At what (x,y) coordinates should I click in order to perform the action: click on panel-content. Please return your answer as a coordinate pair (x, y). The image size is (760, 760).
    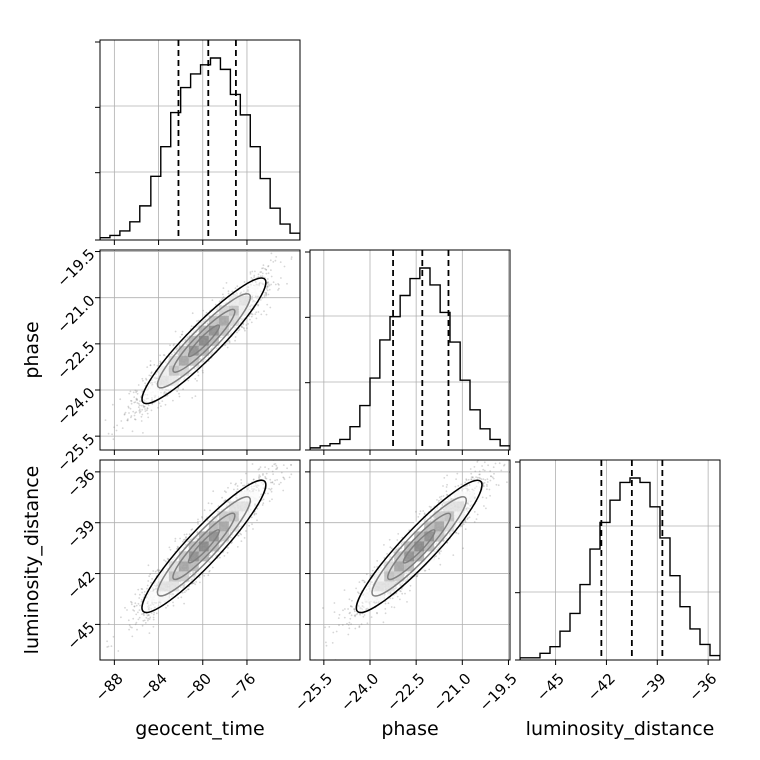
    Looking at the image, I should click on (200, 550).